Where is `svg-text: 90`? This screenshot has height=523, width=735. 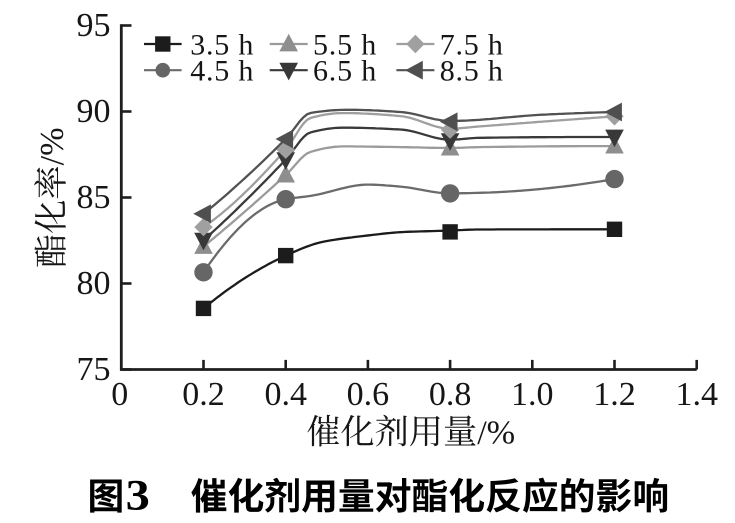
svg-text: 90 is located at coordinates (94, 111).